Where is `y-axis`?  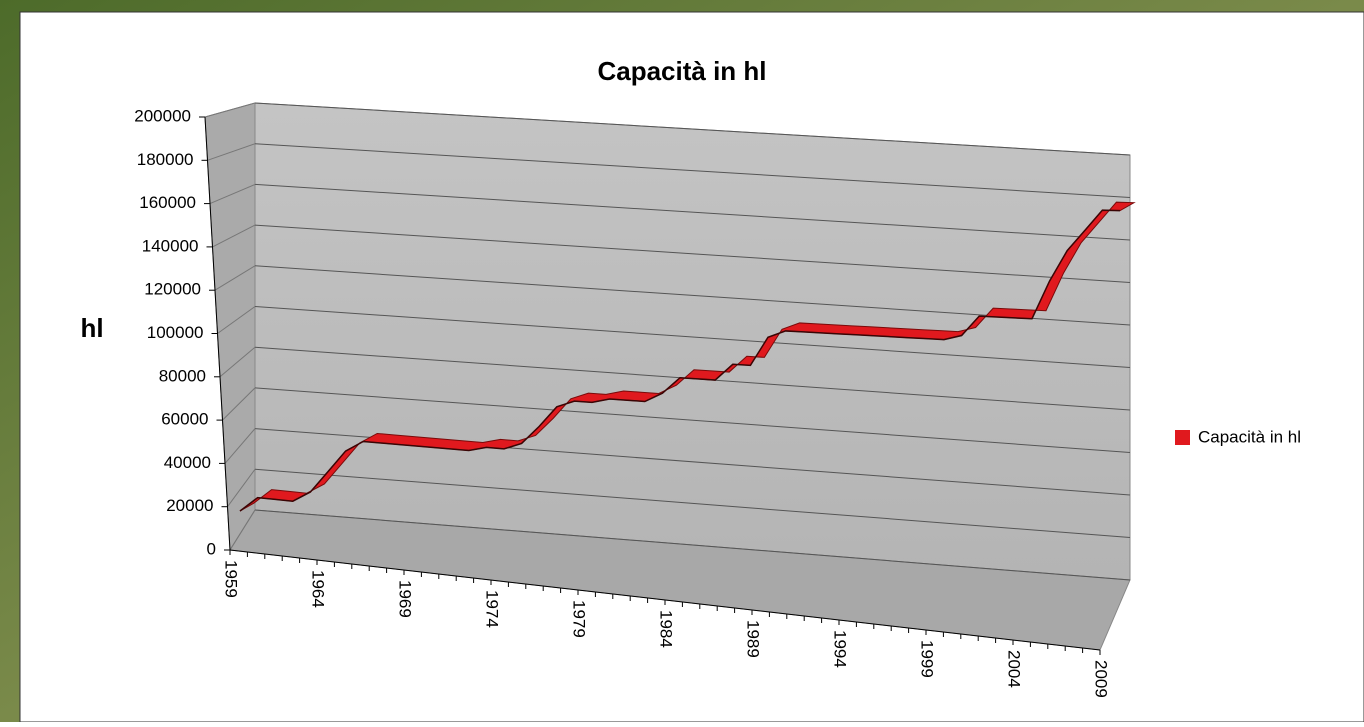 y-axis is located at coordinates (217, 333).